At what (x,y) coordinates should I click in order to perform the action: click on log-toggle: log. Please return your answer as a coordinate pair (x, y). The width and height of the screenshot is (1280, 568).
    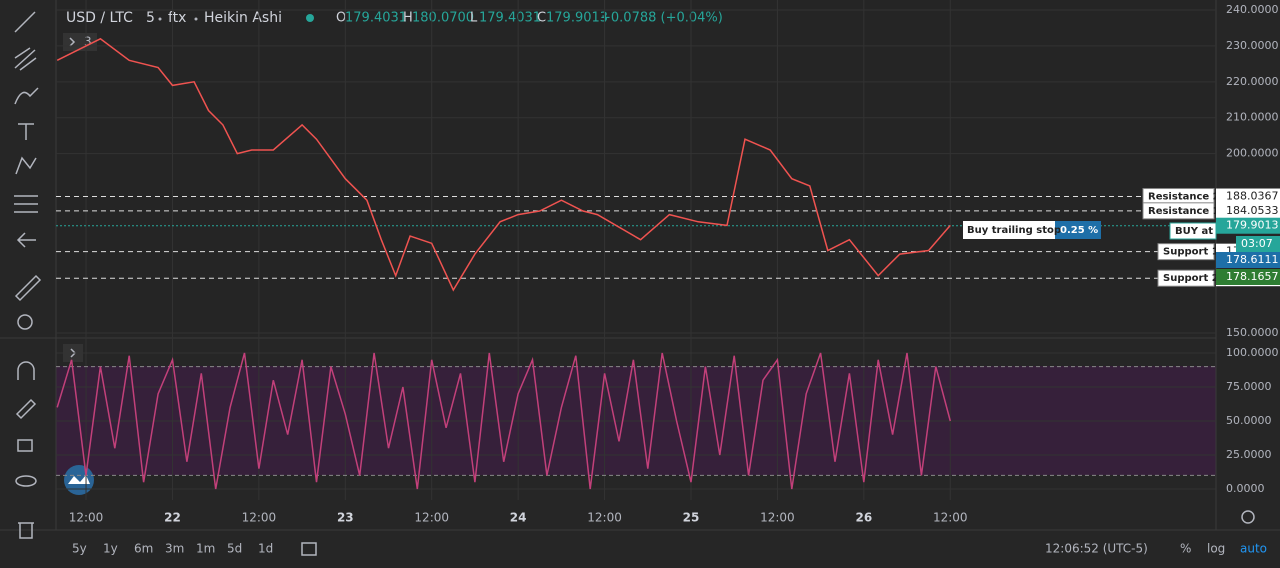
    Looking at the image, I should click on (1216, 549).